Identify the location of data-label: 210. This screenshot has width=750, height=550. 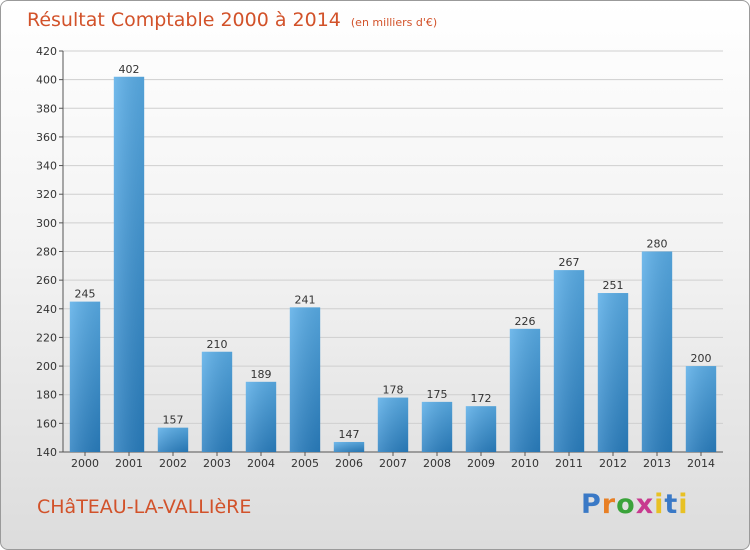
(217, 344).